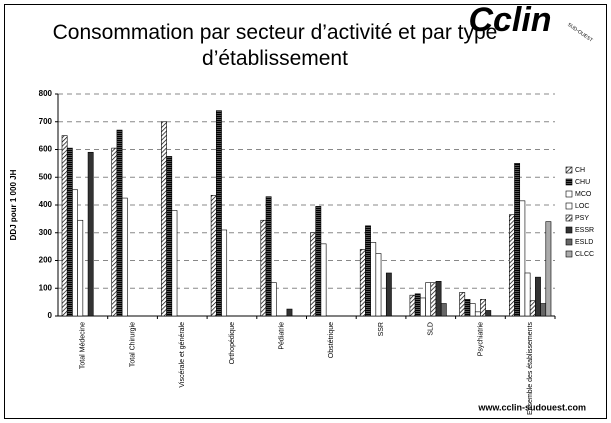 This screenshot has height=423, width=611. I want to click on y-tick-label: 100, so click(46, 287).